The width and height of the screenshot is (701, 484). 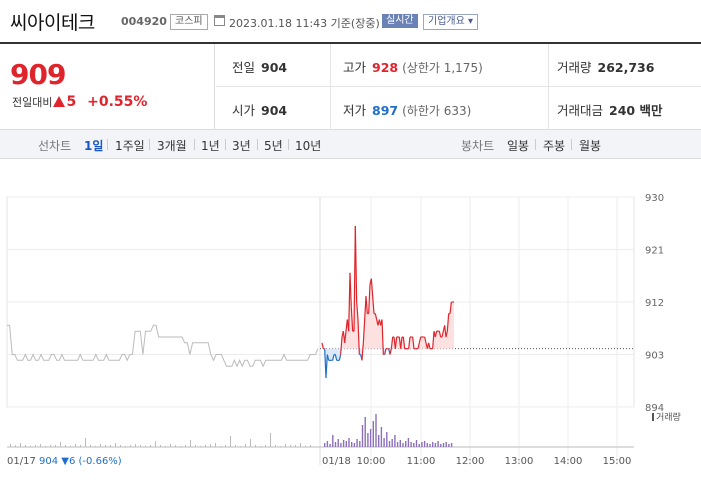 I want to click on x-tick-label: 13:00, so click(x=519, y=461).